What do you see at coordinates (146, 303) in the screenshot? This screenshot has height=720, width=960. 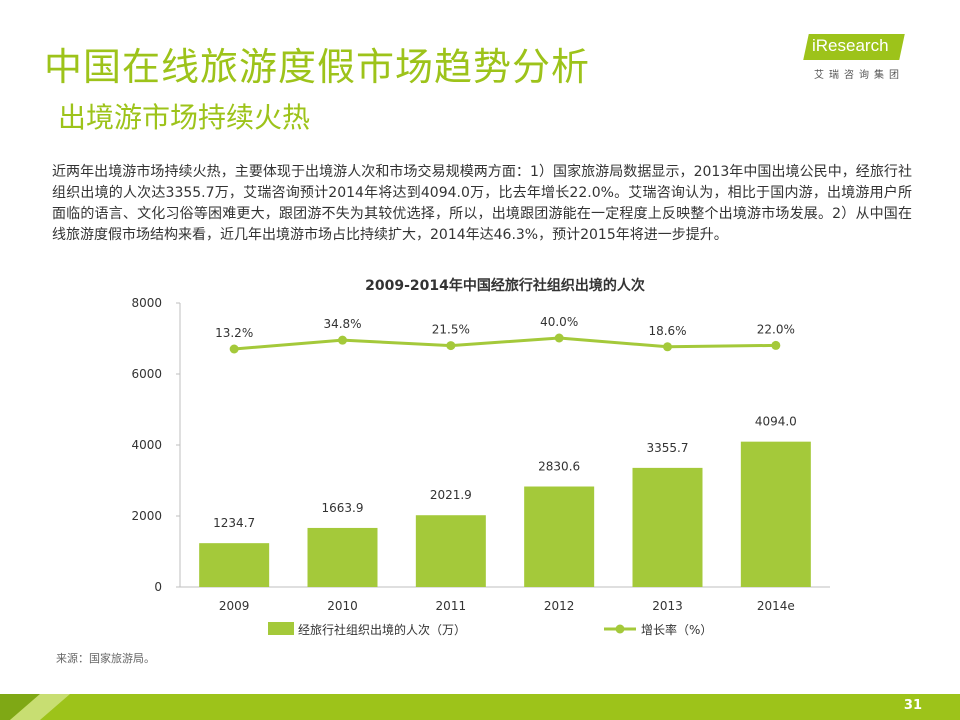 I see `y-tick-label: 8000` at bounding box center [146, 303].